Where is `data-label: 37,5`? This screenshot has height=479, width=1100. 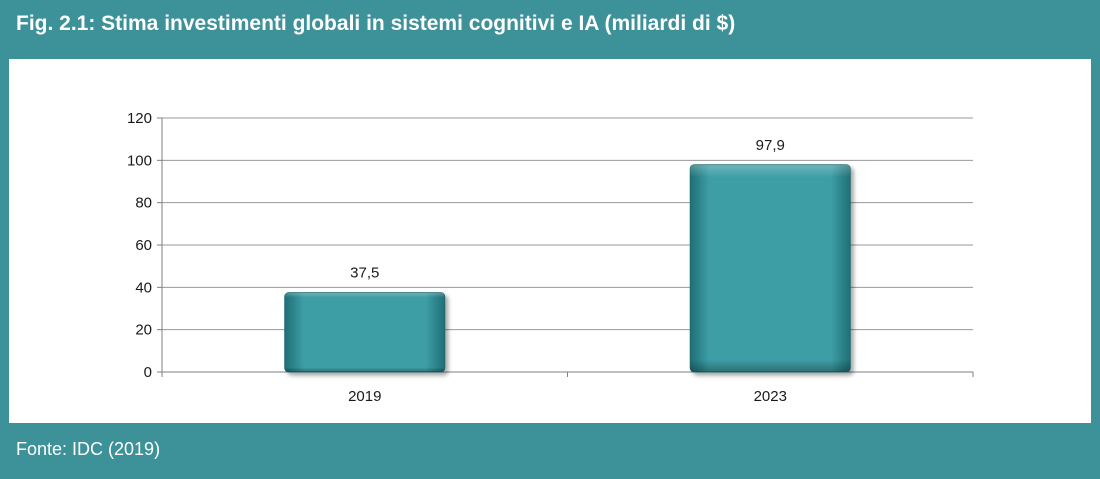 data-label: 37,5 is located at coordinates (364, 273).